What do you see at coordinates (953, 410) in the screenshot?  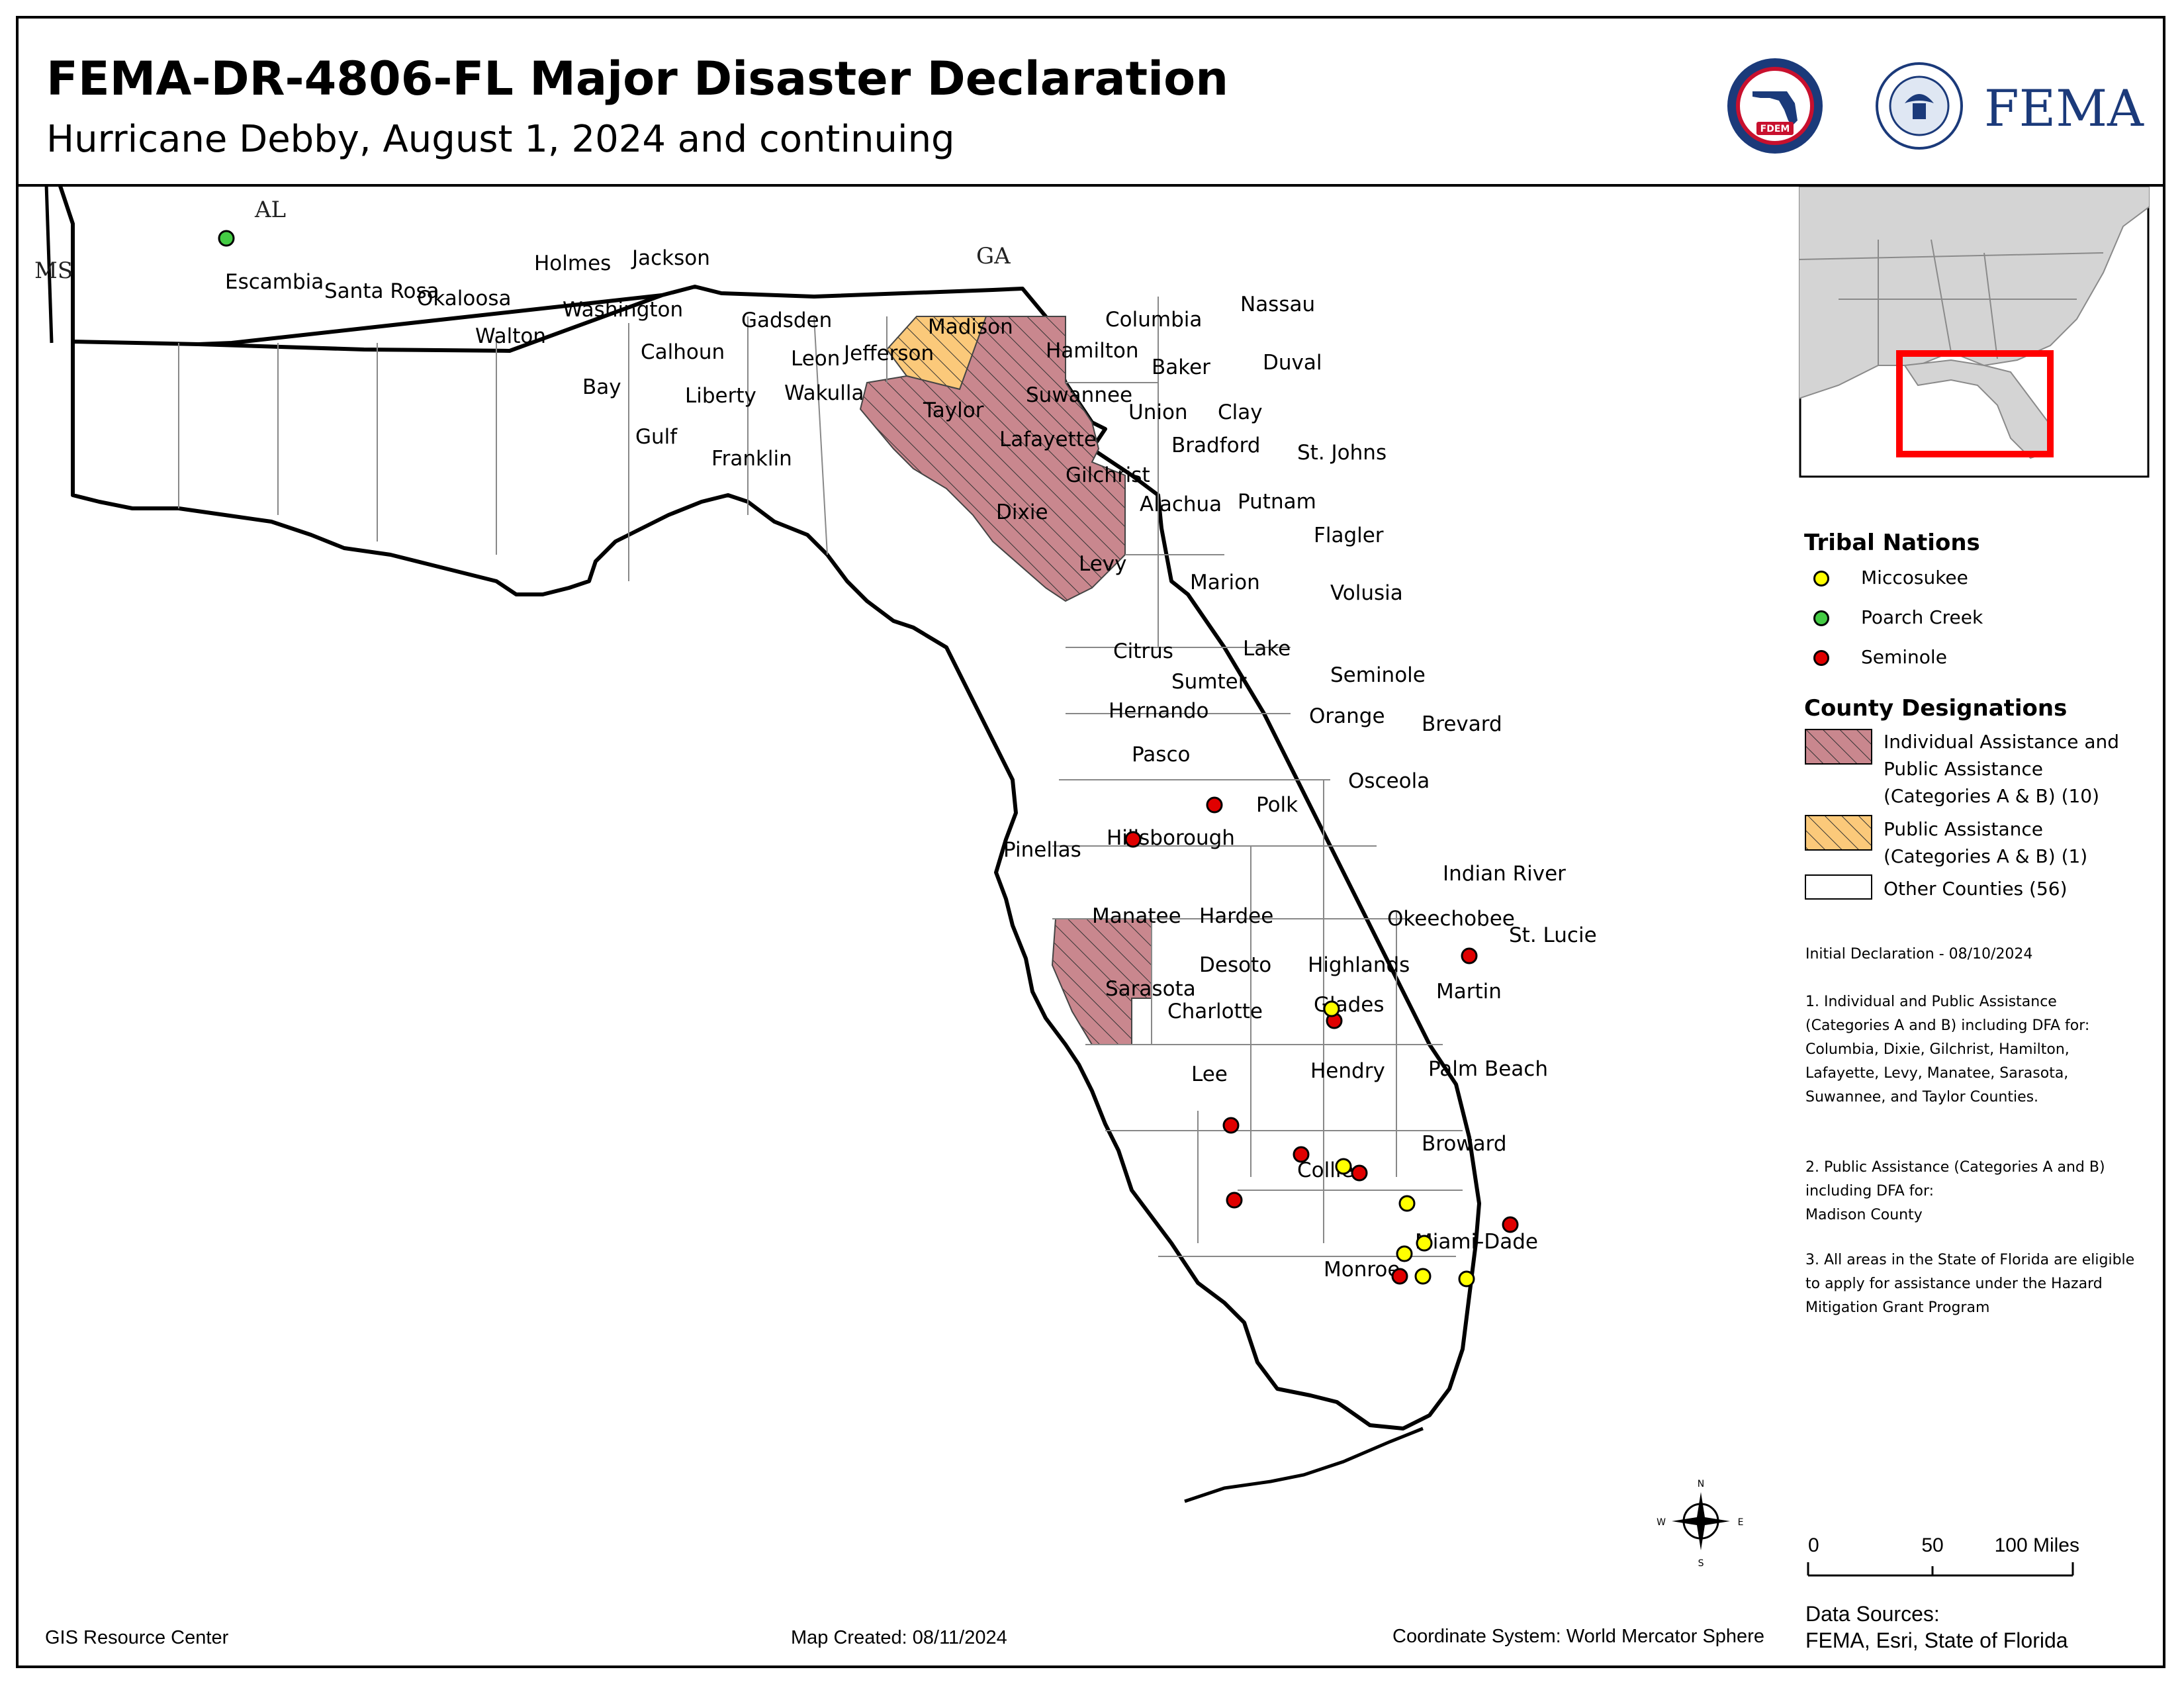 I see `county-label-taylor: Taylor` at bounding box center [953, 410].